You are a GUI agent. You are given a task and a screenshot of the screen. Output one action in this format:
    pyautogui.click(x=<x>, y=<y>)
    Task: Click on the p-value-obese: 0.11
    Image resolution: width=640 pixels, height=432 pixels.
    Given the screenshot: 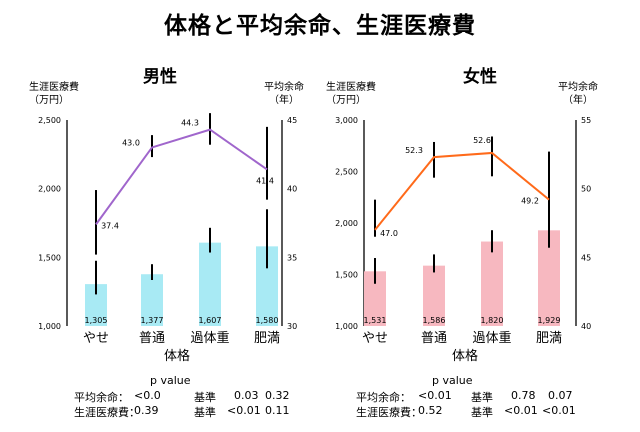 What is the action you would take?
    pyautogui.click(x=277, y=410)
    